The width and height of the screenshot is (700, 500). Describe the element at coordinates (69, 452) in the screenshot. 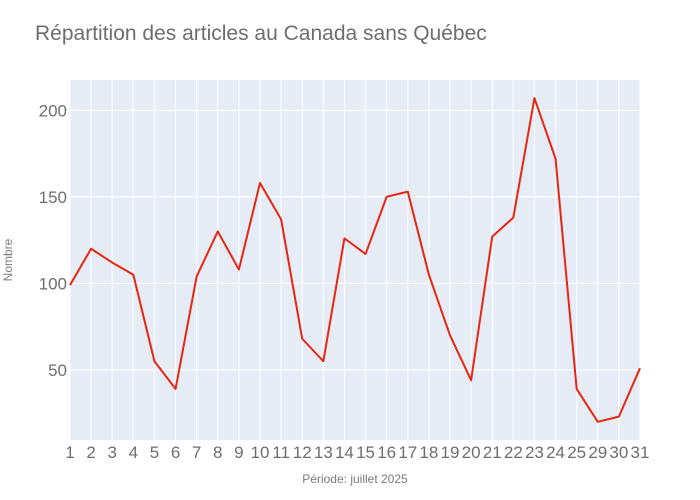

I see `x-tick-label: 1` at that location.